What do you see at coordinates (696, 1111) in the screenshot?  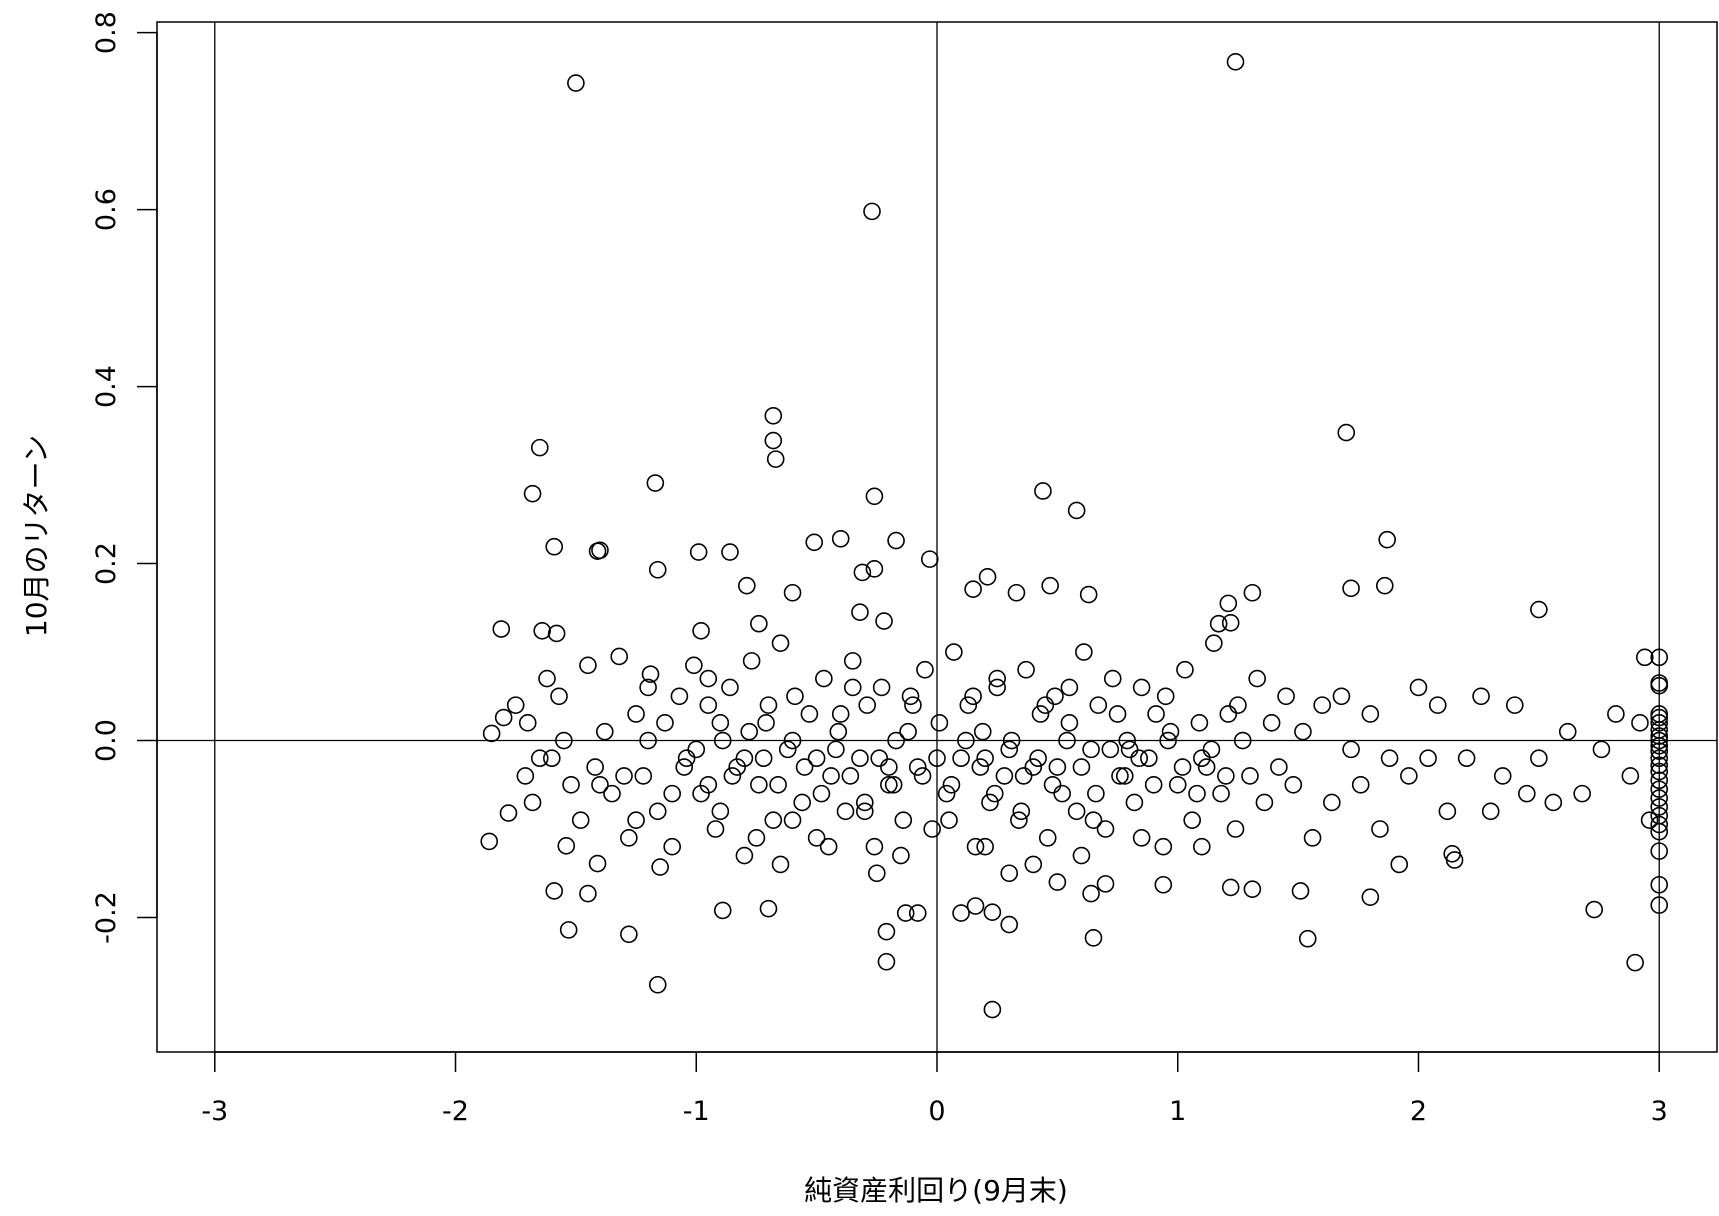 I see `x-tick-label: -1` at bounding box center [696, 1111].